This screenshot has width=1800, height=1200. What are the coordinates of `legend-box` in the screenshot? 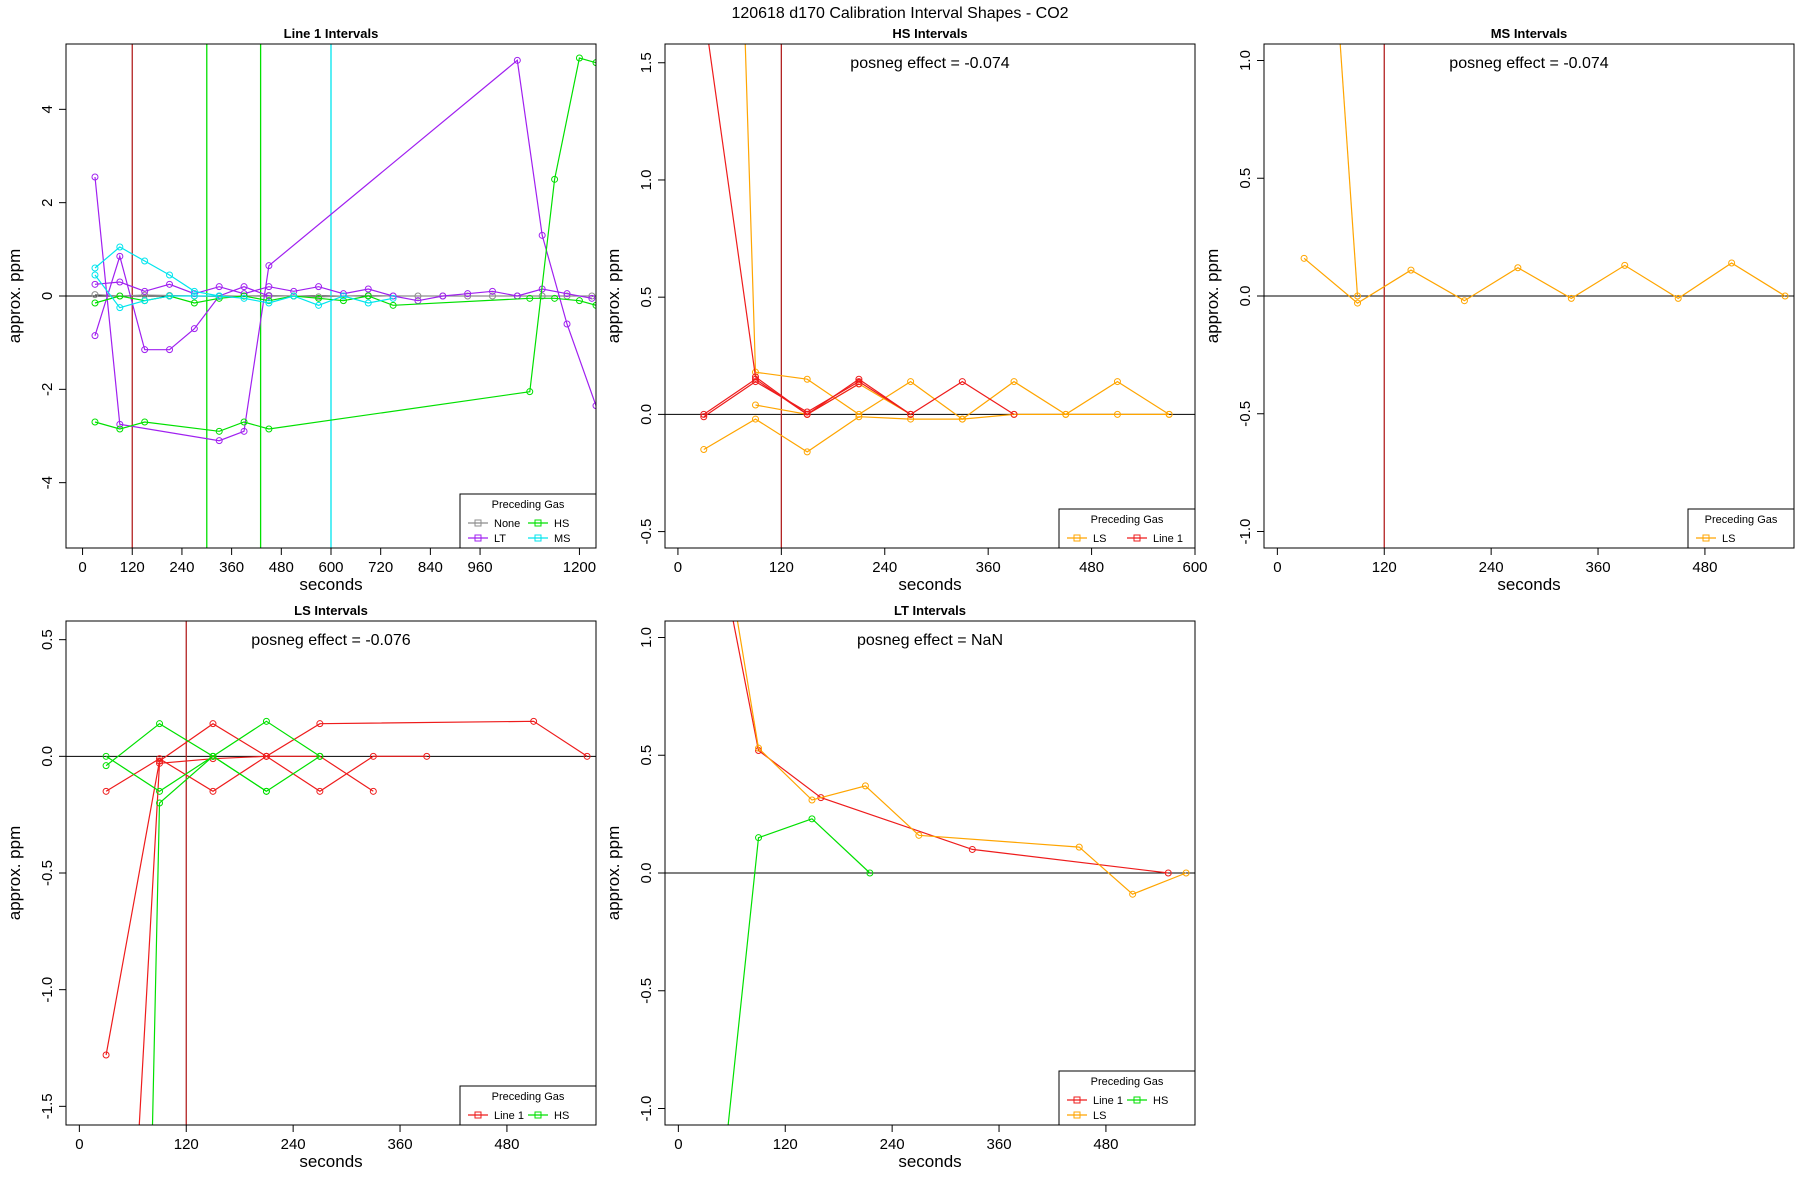 It's located at (1127, 528).